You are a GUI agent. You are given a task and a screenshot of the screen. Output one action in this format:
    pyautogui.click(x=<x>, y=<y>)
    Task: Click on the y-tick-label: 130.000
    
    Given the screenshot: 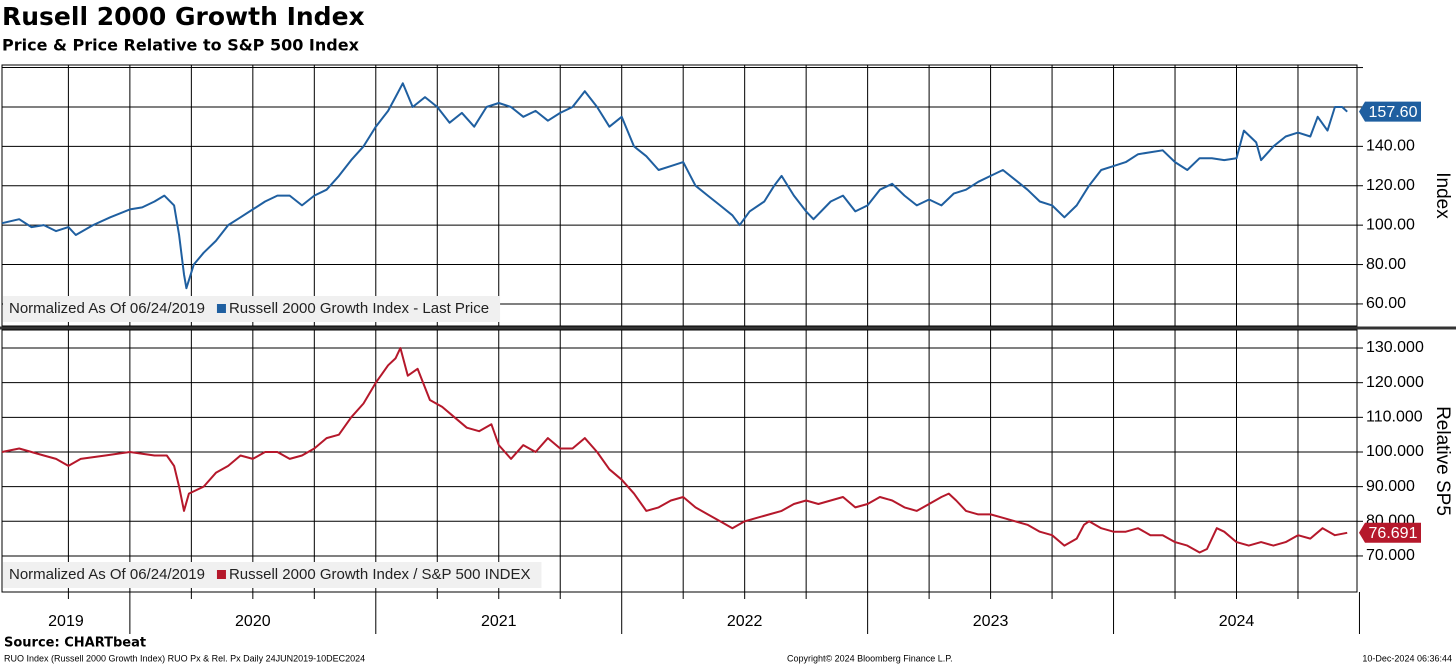 What is the action you would take?
    pyautogui.click(x=1395, y=347)
    